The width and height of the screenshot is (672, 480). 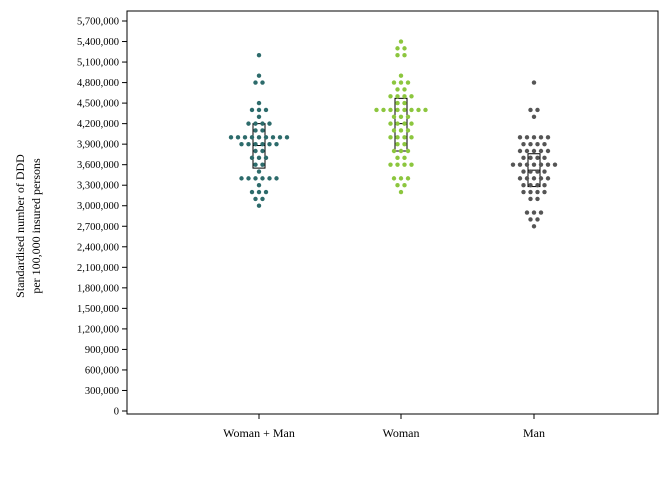 I want to click on y-axis-label: per 100,000 insured persons, so click(x=36, y=226).